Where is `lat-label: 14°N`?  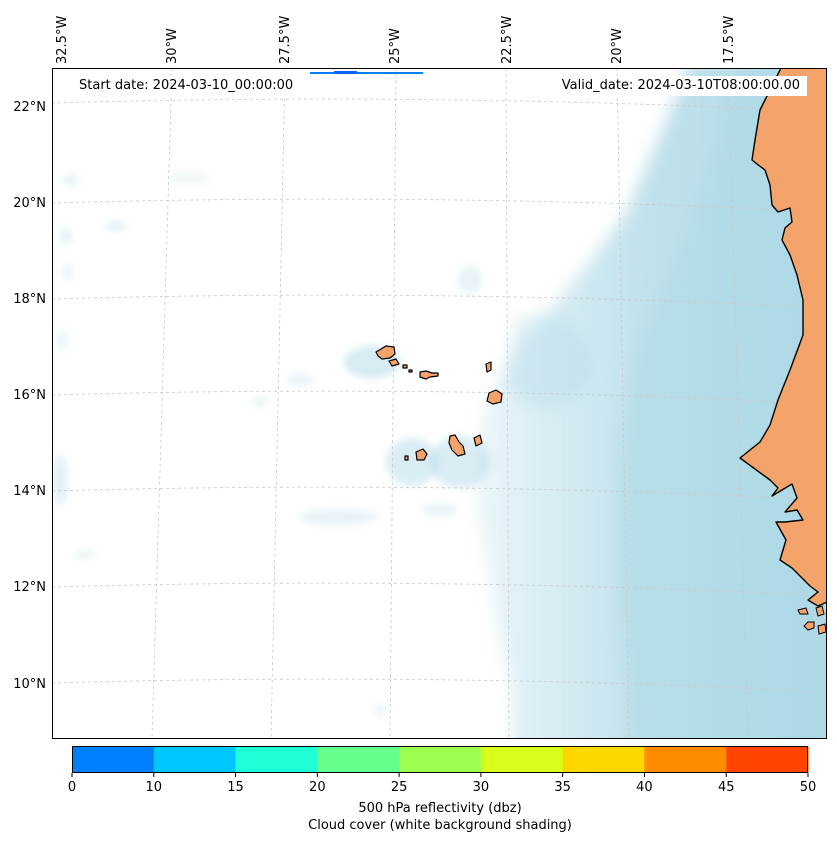
lat-label: 14°N is located at coordinates (29, 491).